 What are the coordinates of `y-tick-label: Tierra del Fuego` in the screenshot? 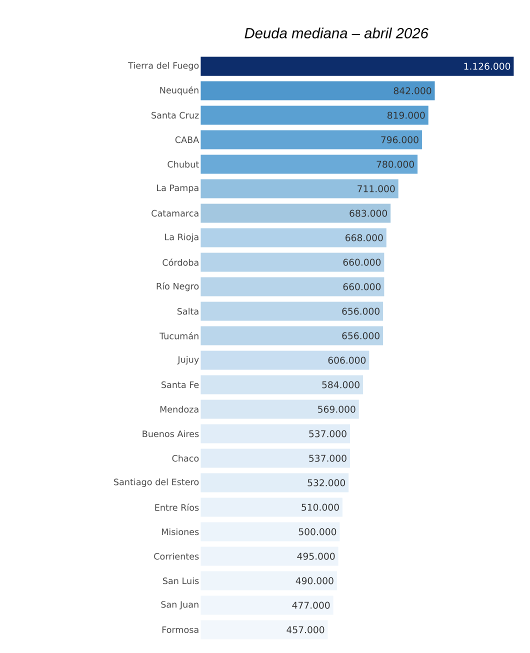 It's located at (163, 66).